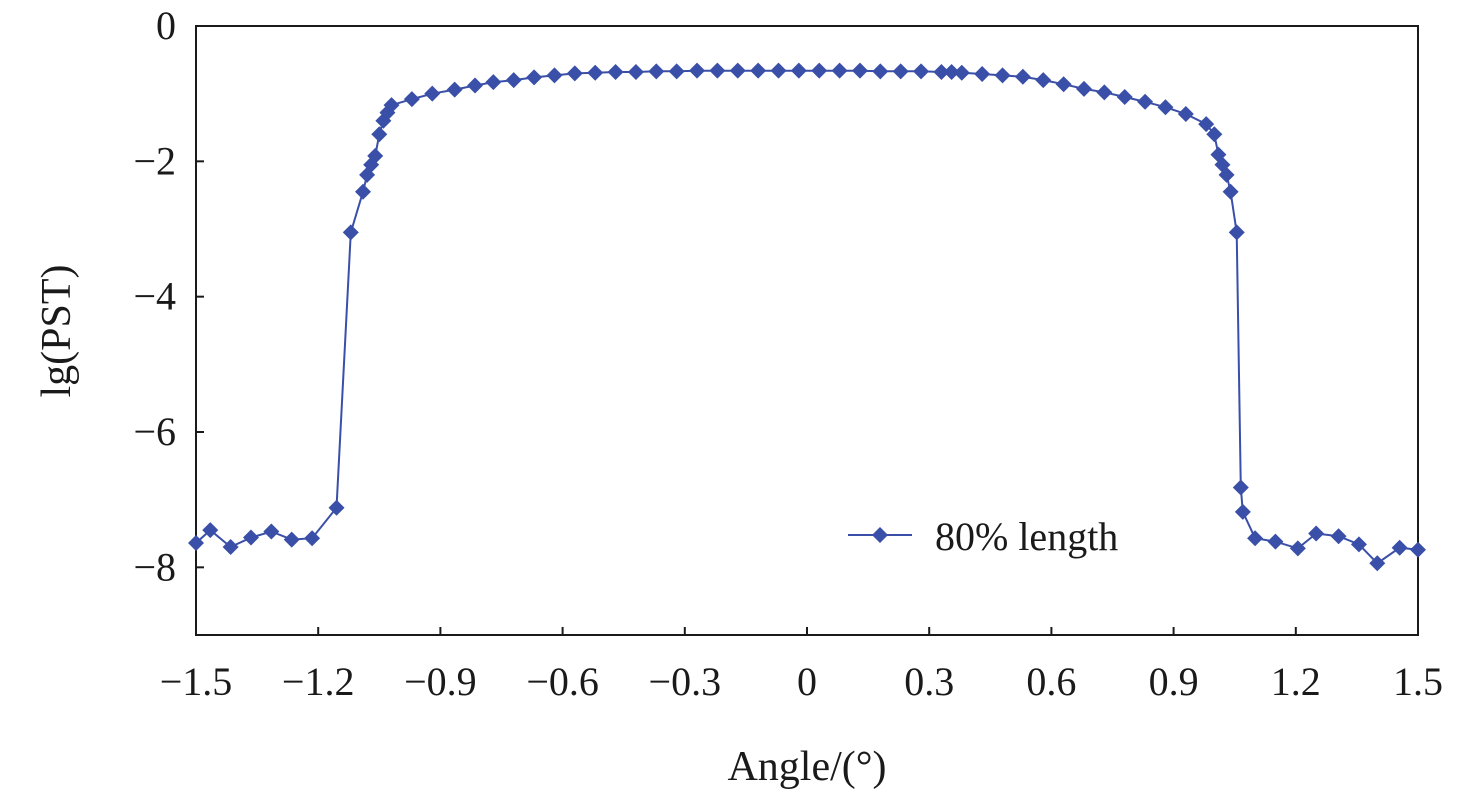 The width and height of the screenshot is (1476, 805). I want to click on y-tick-label: −8, so click(154, 566).